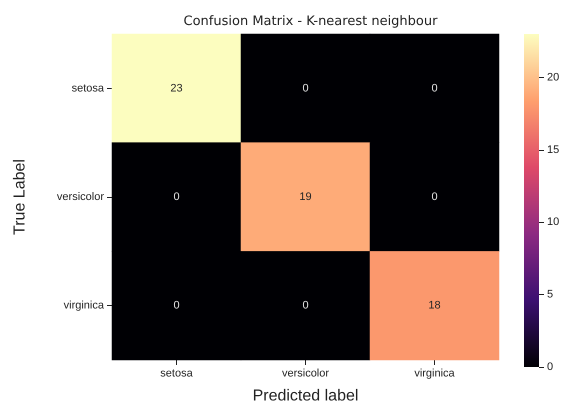 The image size is (567, 409). Describe the element at coordinates (177, 374) in the screenshot. I see `x-tick-label: setosa` at that location.